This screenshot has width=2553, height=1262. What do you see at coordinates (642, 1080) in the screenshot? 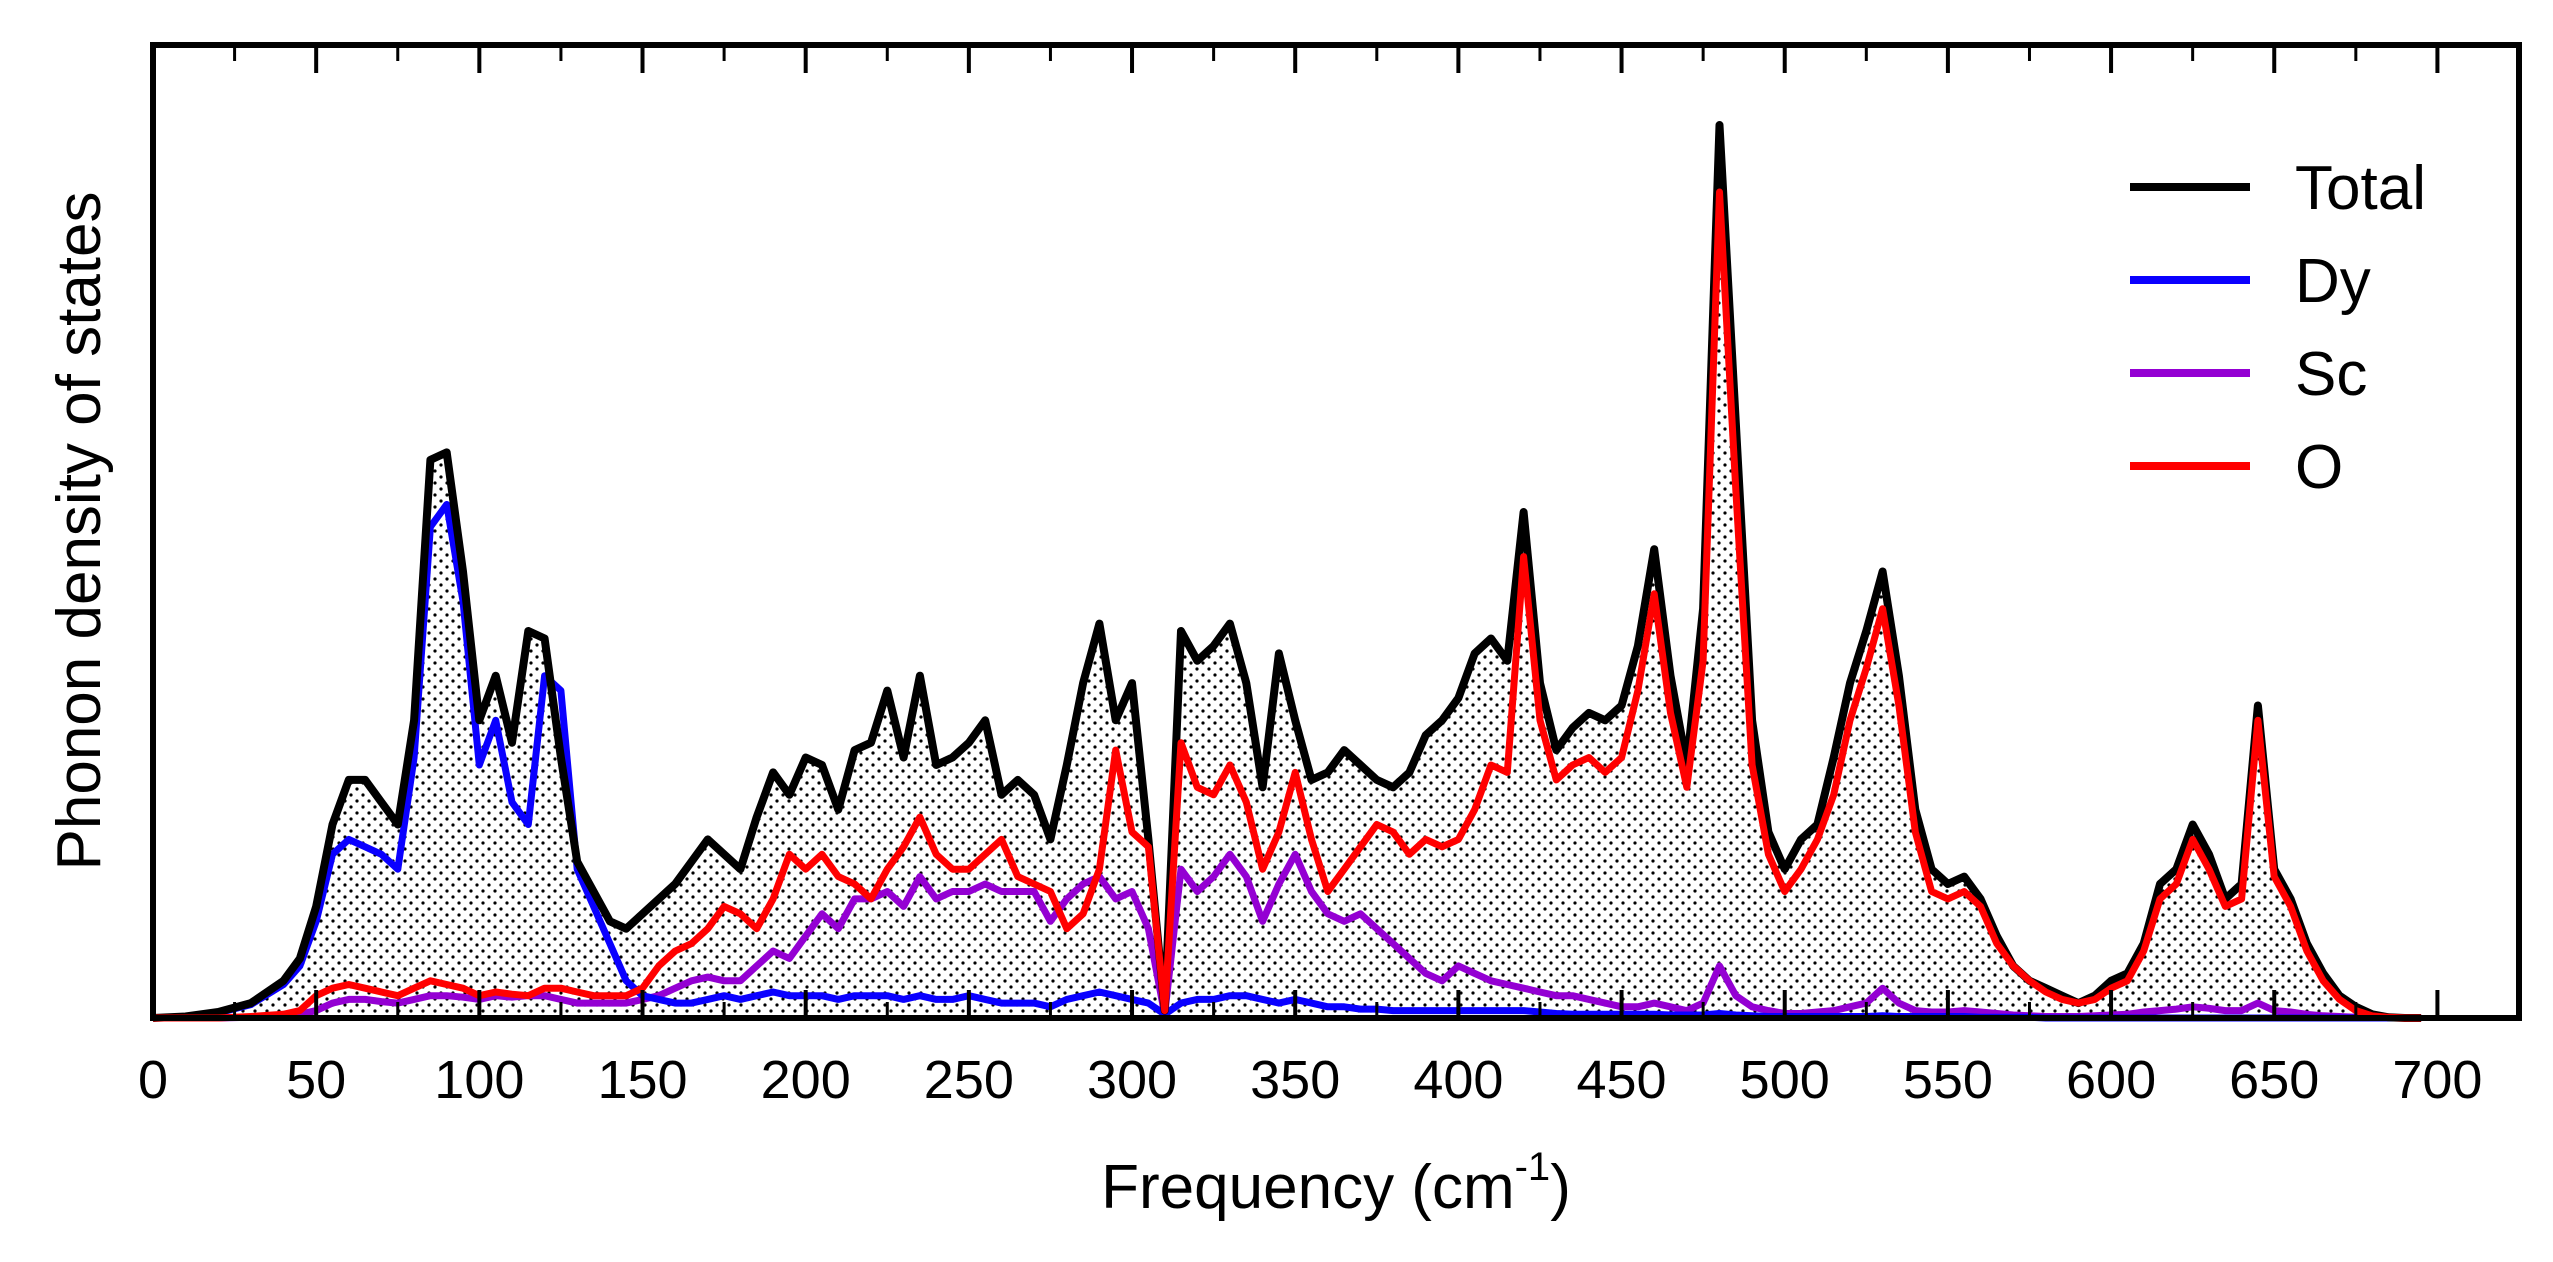
I see `x-tick-label: 150` at bounding box center [642, 1080].